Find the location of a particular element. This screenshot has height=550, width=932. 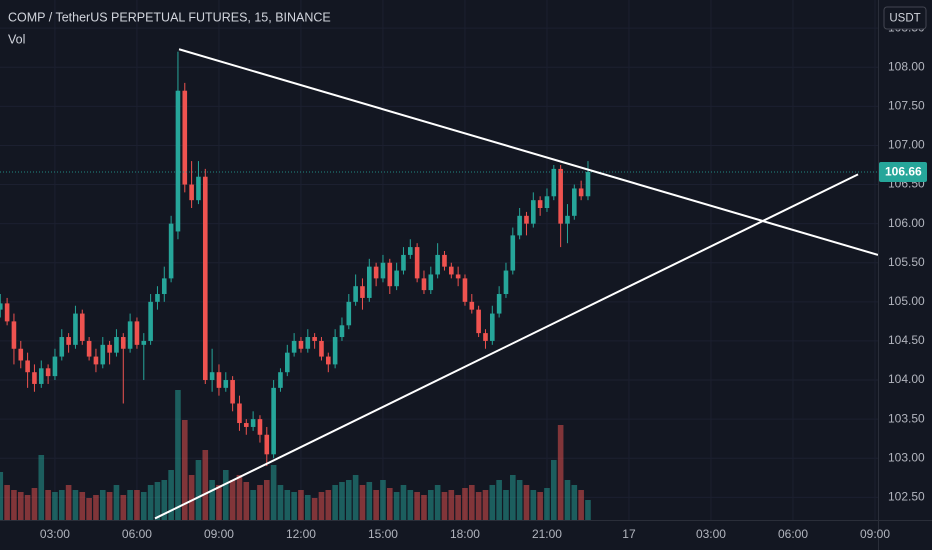

y-tick-label: 107.50 is located at coordinates (906, 106).